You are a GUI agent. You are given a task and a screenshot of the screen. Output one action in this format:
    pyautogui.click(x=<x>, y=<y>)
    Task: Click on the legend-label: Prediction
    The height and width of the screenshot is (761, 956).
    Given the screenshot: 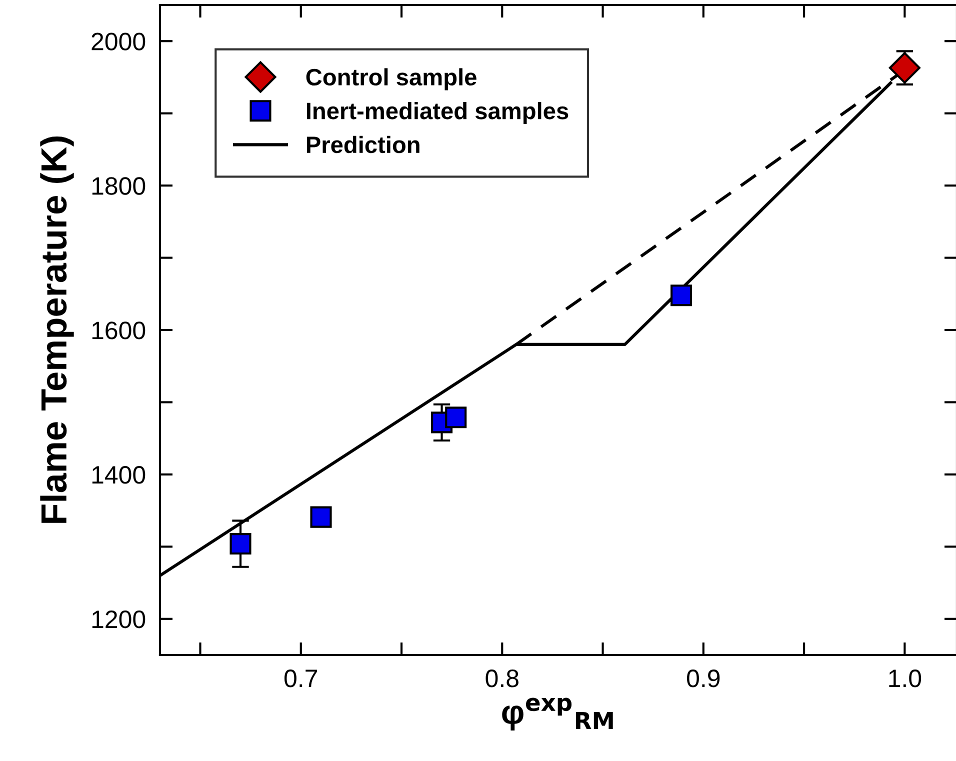 What is the action you would take?
    pyautogui.click(x=363, y=145)
    